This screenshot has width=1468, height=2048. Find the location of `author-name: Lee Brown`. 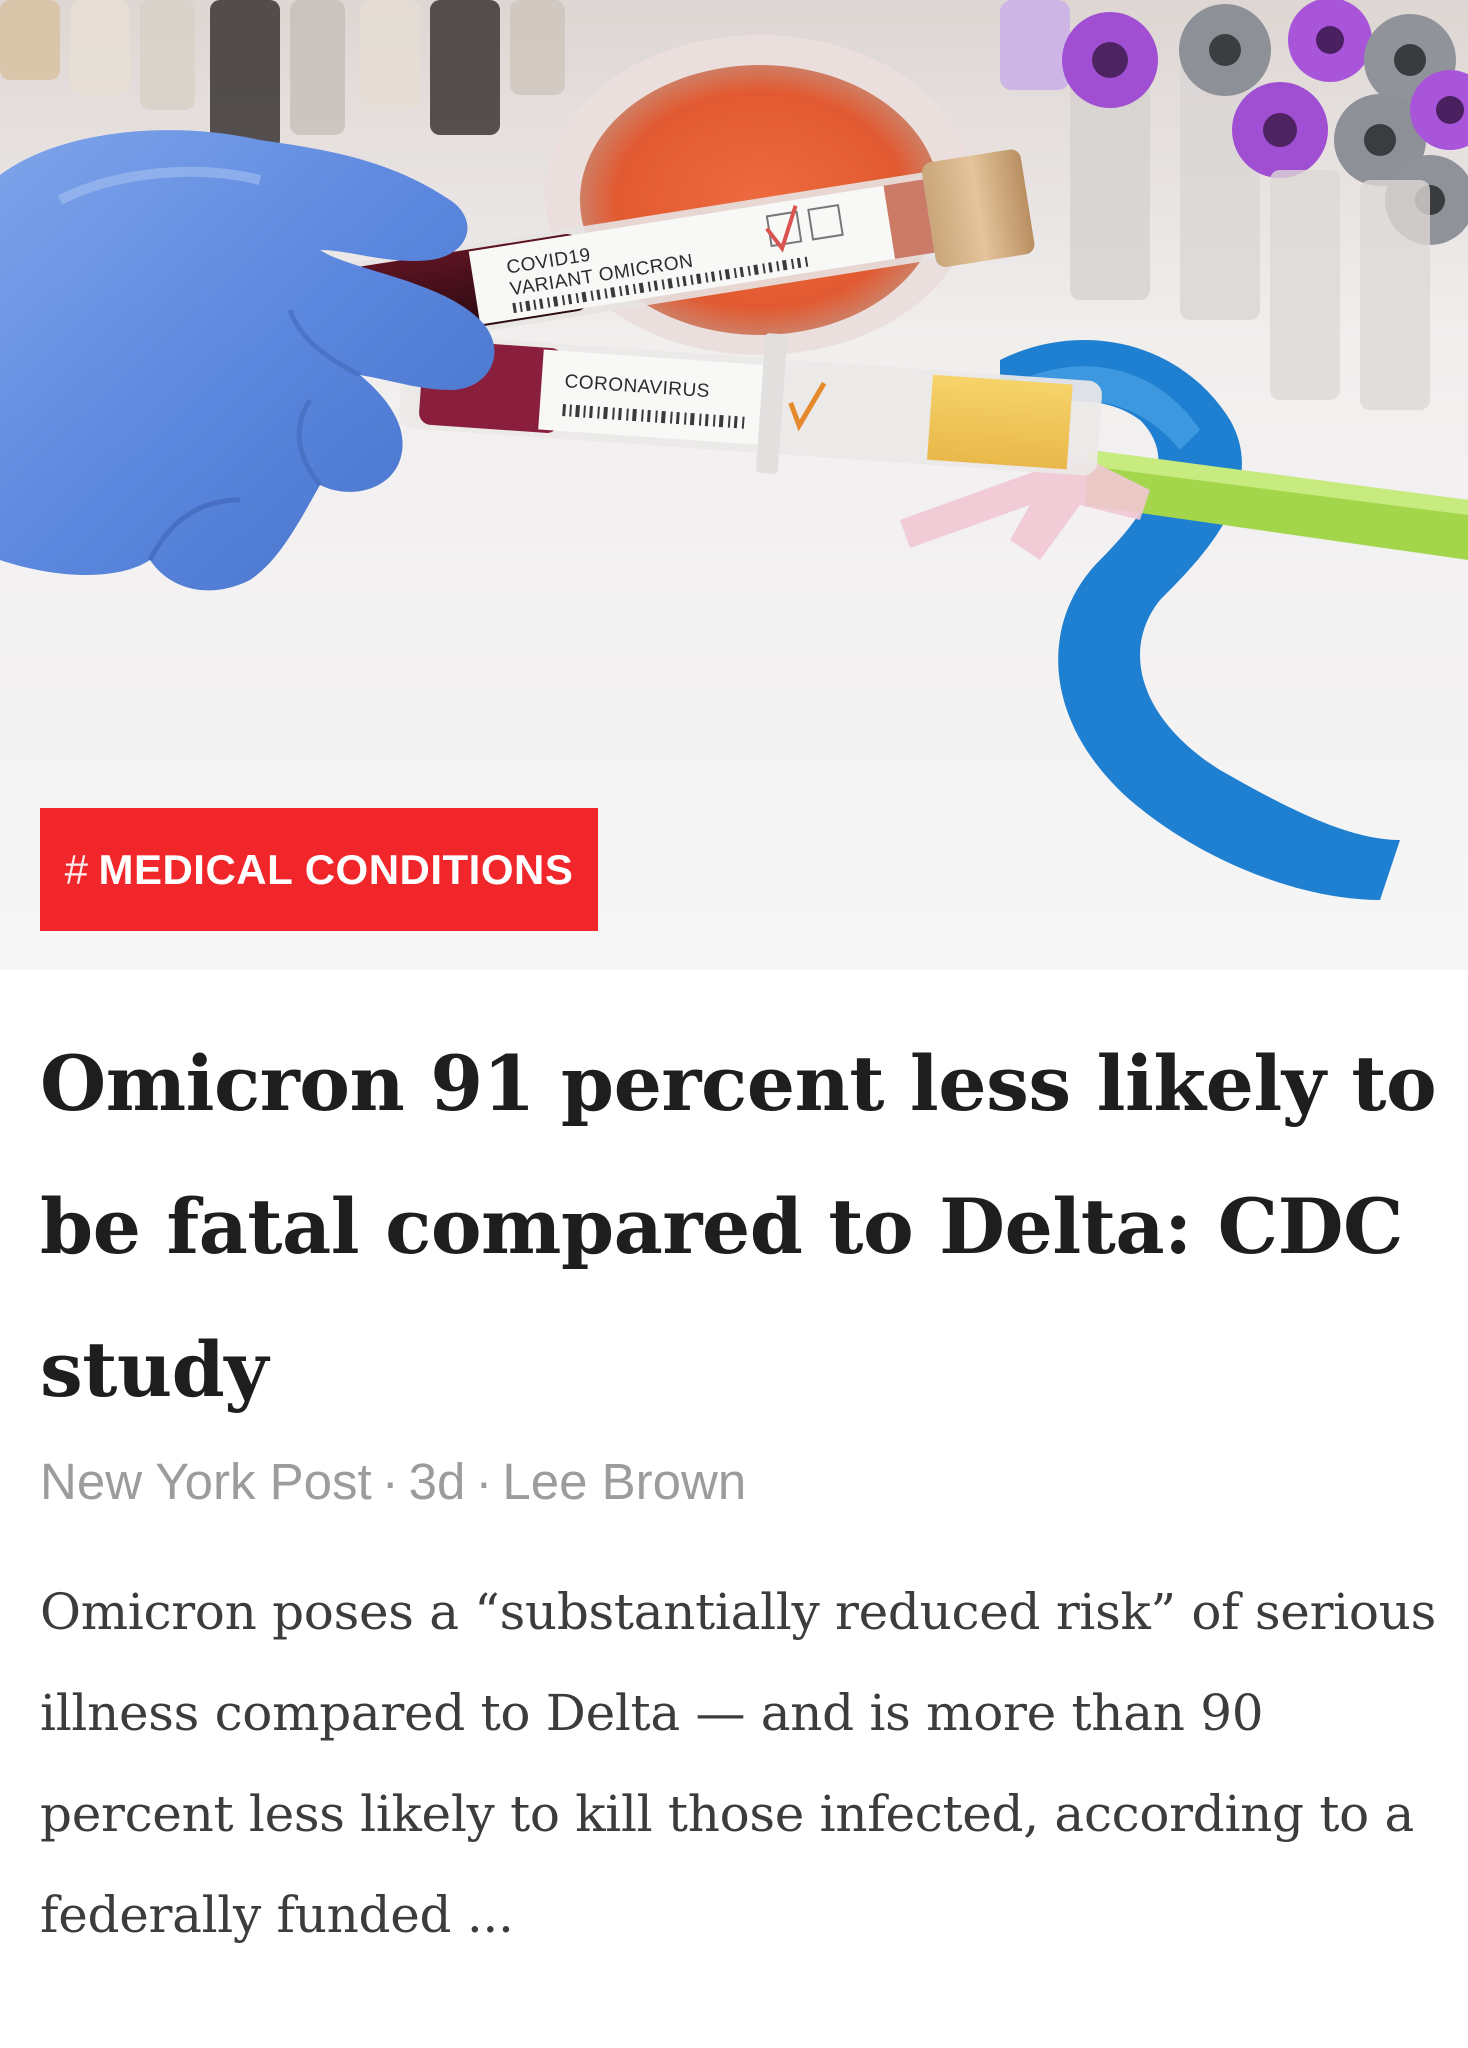

author-name: Lee Brown is located at coordinates (624, 1481).